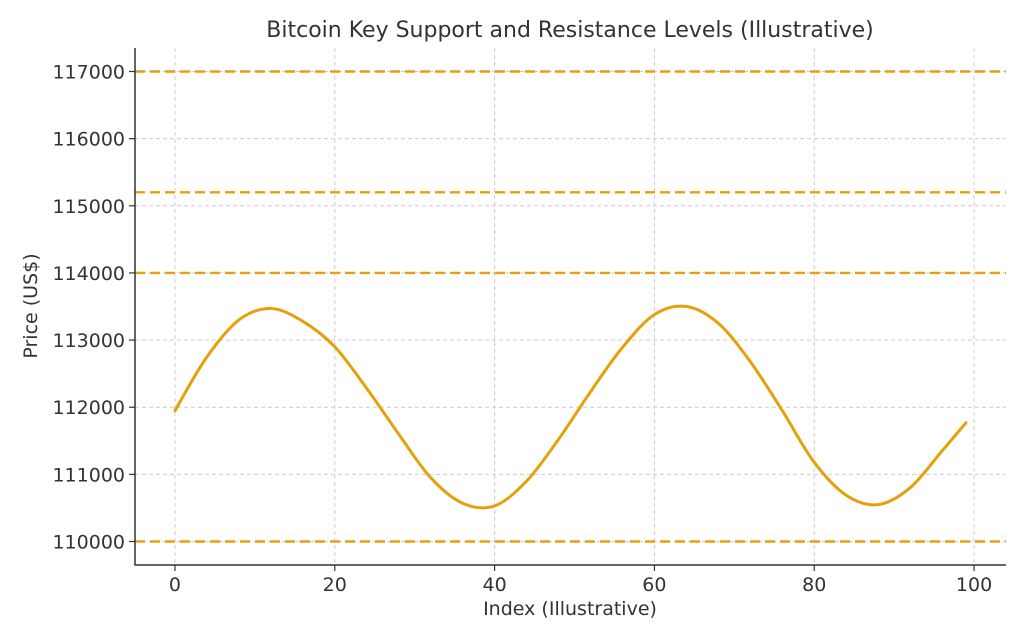  What do you see at coordinates (88, 73) in the screenshot?
I see `y-tick-label: 117000` at bounding box center [88, 73].